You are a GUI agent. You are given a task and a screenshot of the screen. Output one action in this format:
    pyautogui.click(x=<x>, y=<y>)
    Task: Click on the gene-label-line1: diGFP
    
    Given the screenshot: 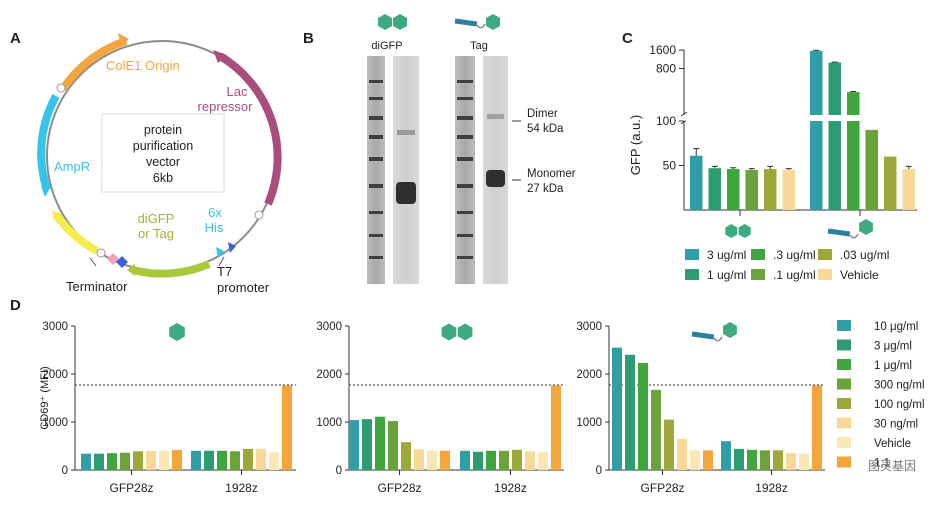 What is the action you would take?
    pyautogui.click(x=156, y=218)
    